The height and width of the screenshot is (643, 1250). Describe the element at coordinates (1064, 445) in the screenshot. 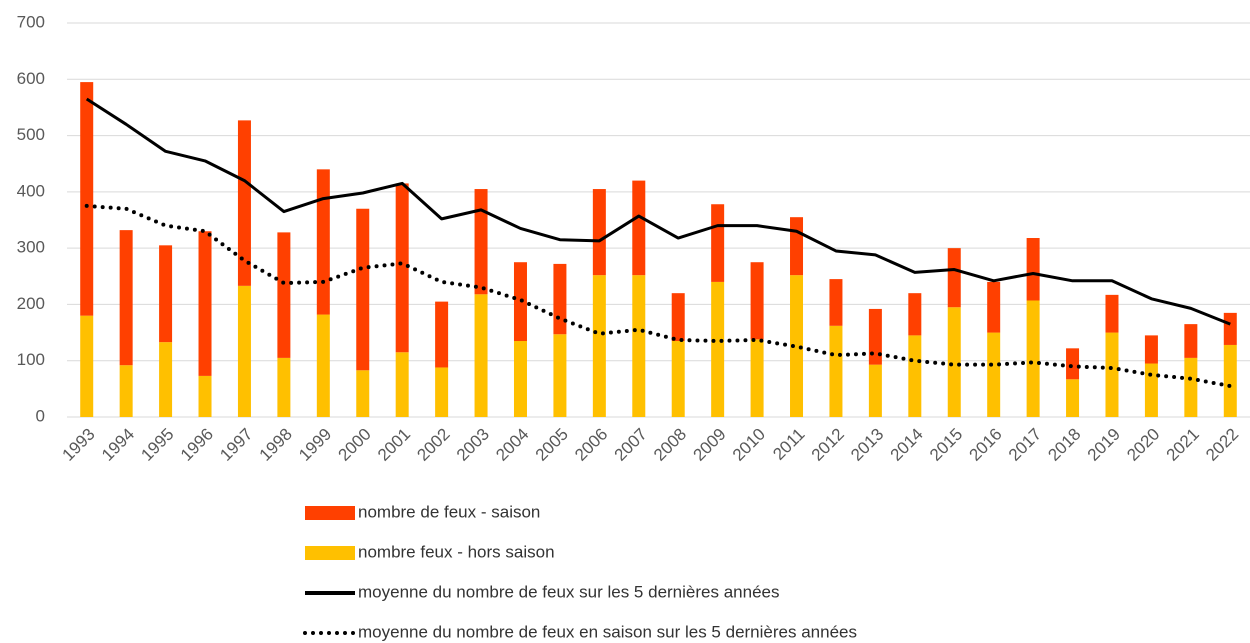

I see `x-tick-label: 2018` at that location.